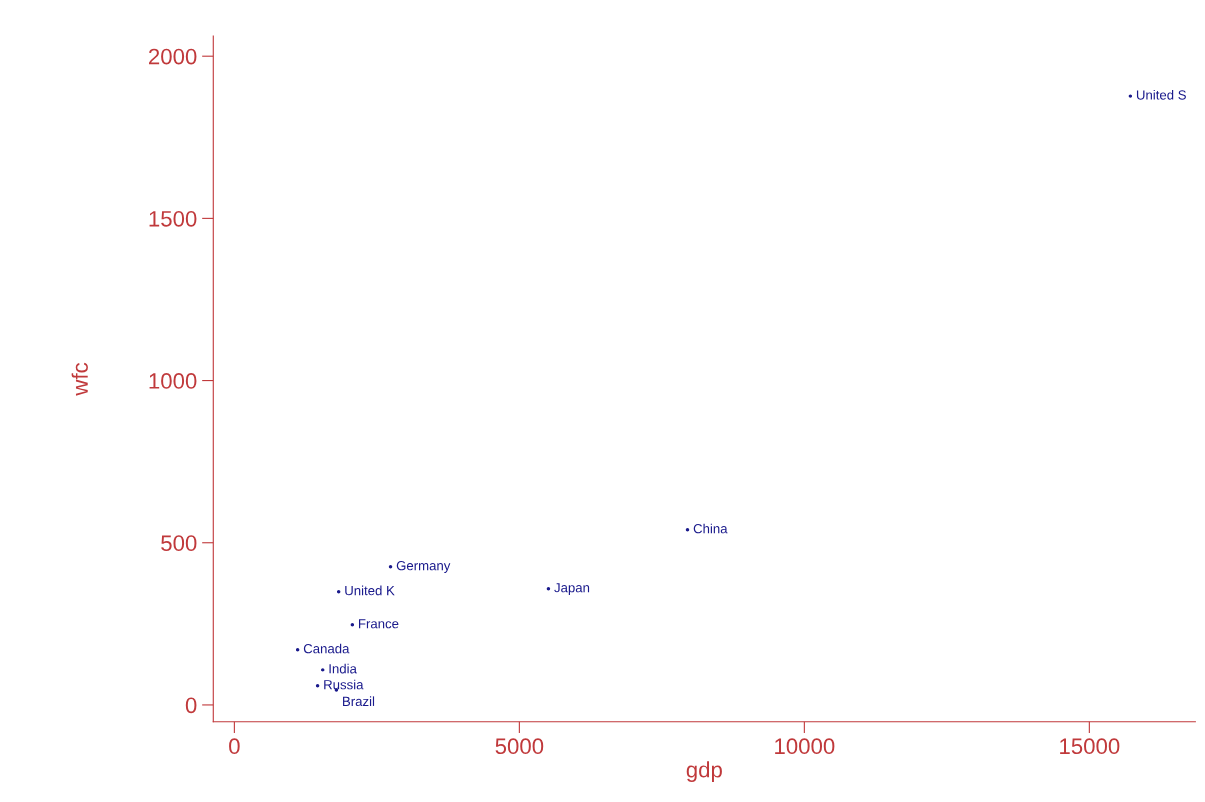 This screenshot has width=1205, height=802. I want to click on x-tick-label: 15000, so click(1090, 746).